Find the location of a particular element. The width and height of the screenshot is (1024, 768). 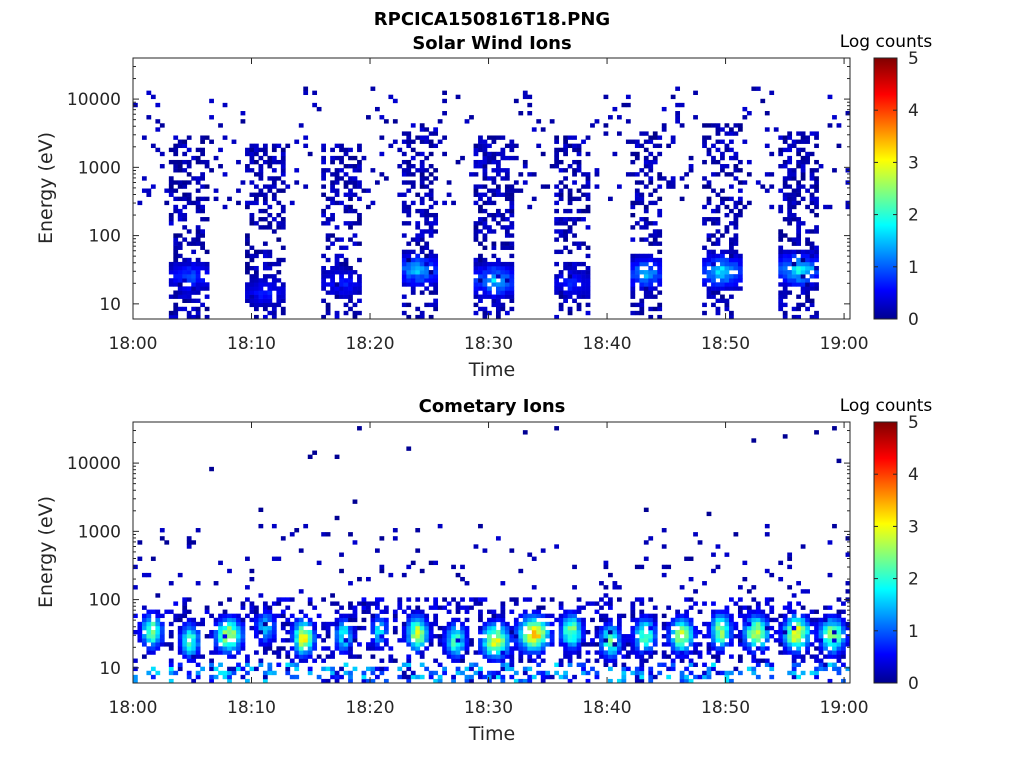

y-tick-label: 10000 is located at coordinates (94, 100).